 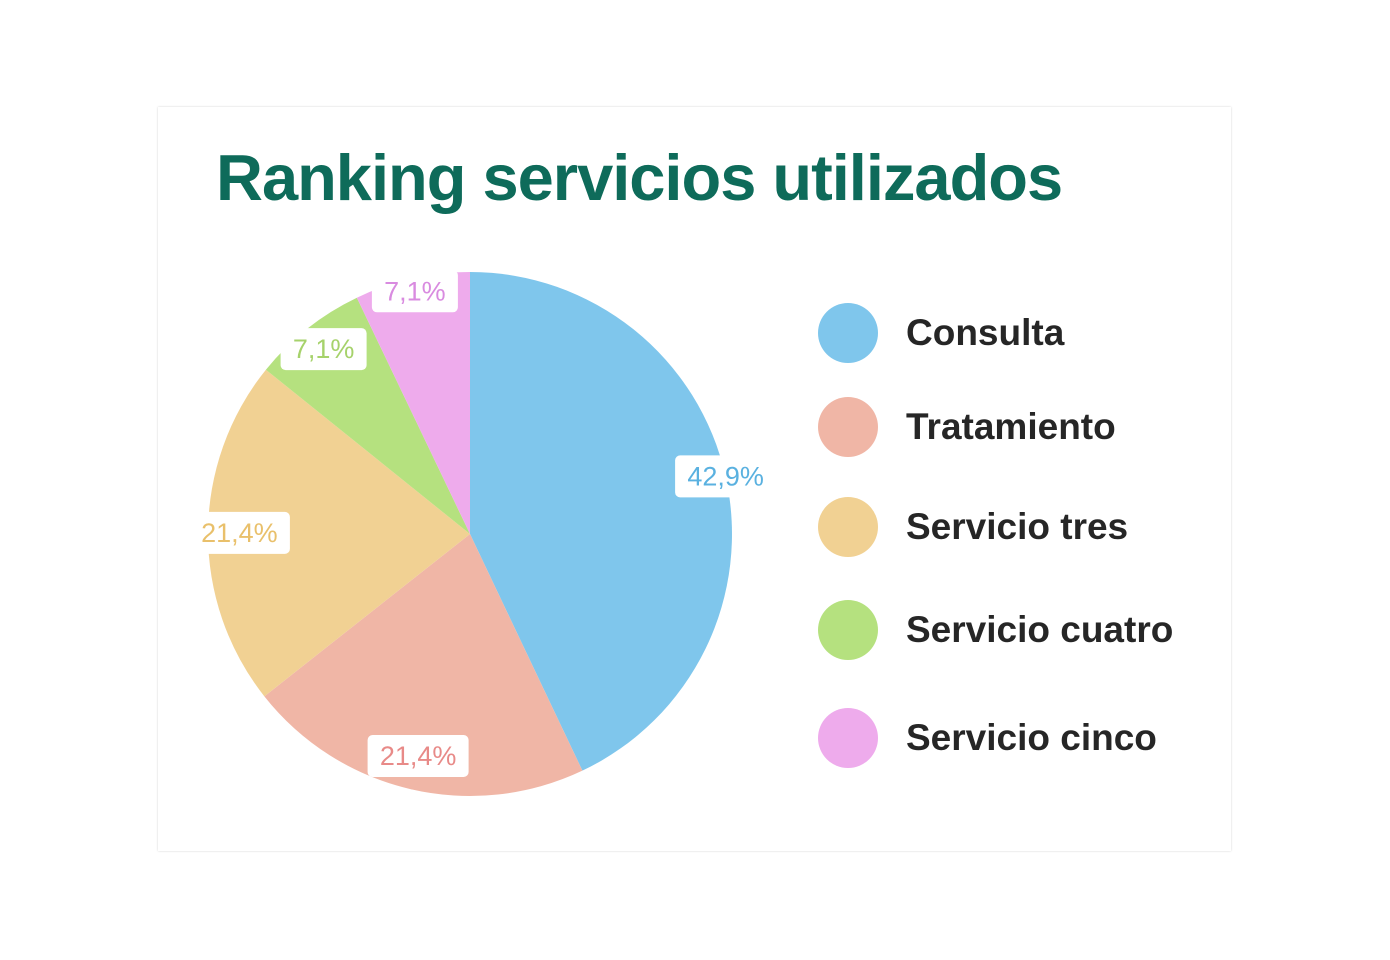 What do you see at coordinates (848, 333) in the screenshot?
I see `legend-swatch-consulta` at bounding box center [848, 333].